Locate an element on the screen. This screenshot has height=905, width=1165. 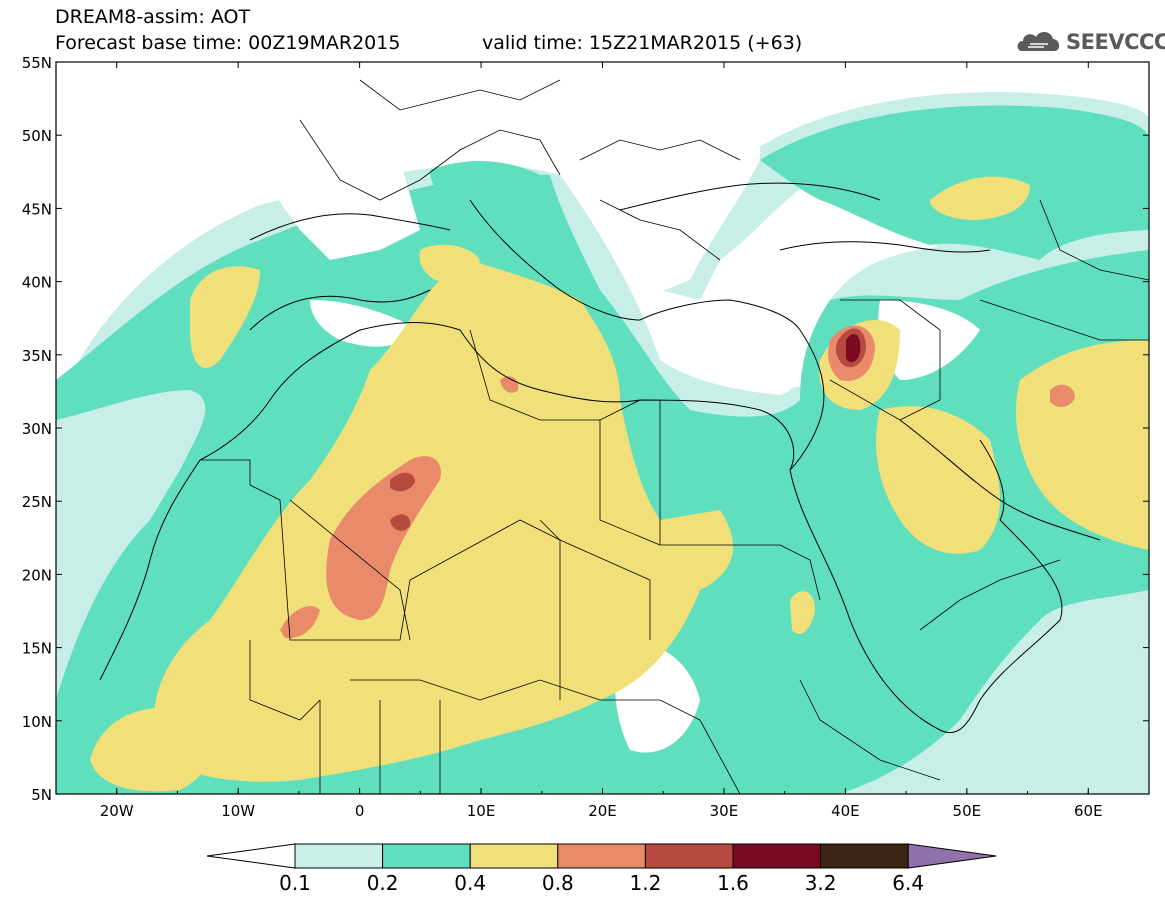
color-legend: 0.1 0.2 0.4 0.8 1.2 1.6 3.2 6.4 is located at coordinates (601, 869).